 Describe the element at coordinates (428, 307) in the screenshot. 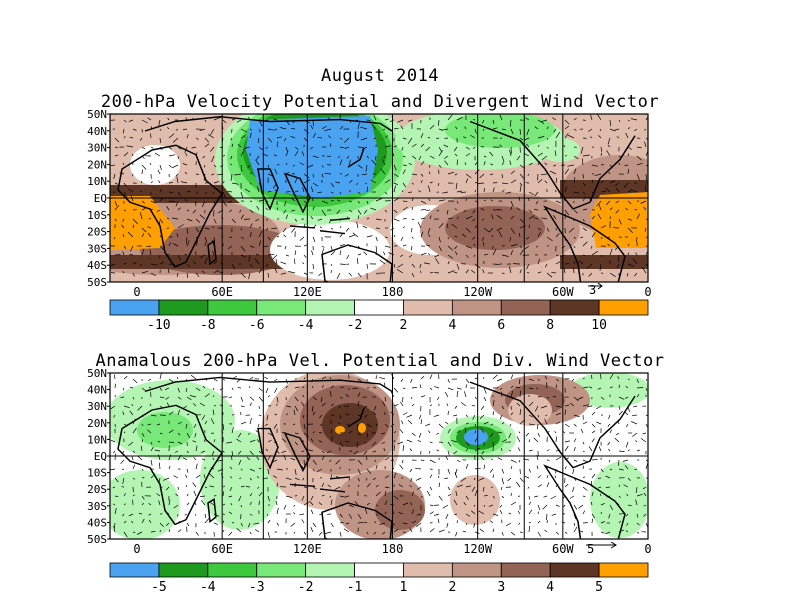

I see `top-colorbar-swatch` at that location.